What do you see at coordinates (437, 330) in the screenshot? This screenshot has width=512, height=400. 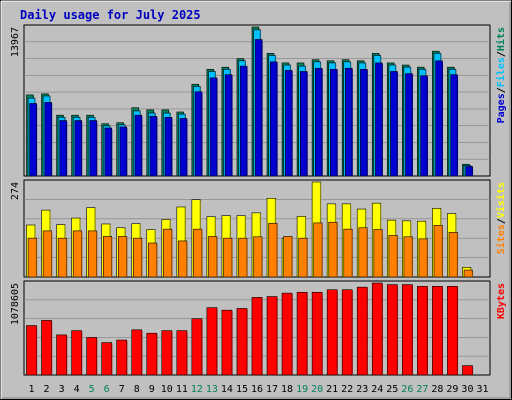 I see `bar-kbytes-day-28-body` at bounding box center [437, 330].